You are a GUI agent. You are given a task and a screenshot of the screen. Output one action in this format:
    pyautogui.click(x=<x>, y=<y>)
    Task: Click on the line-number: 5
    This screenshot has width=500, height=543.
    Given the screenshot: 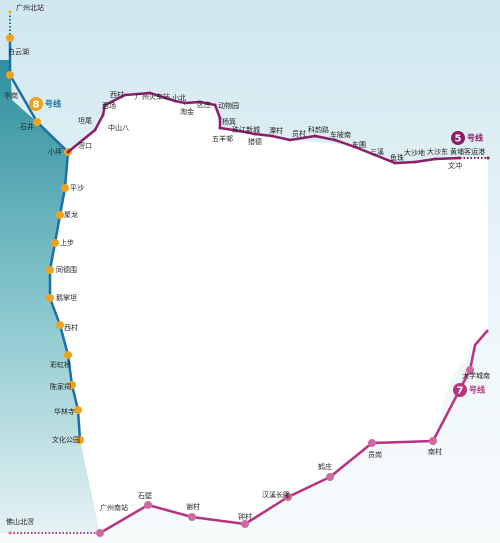 What is the action you would take?
    pyautogui.click(x=458, y=139)
    